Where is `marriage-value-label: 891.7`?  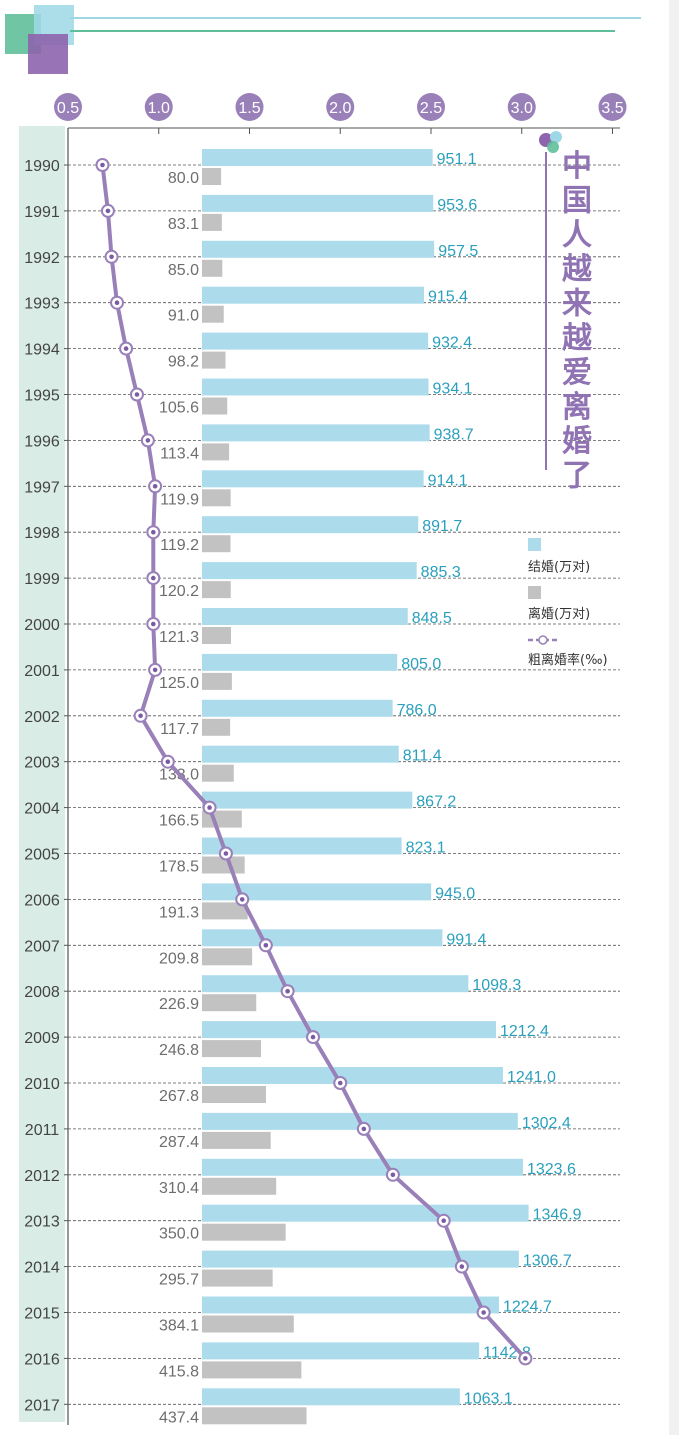
marriage-value-label: 891.7 is located at coordinates (442, 526).